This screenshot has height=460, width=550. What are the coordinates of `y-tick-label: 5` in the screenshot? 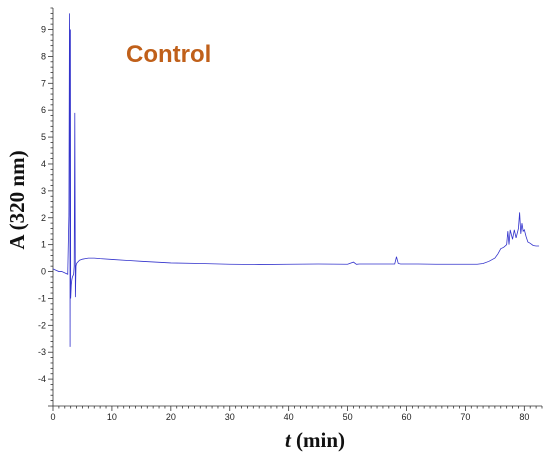 It's located at (43, 137).